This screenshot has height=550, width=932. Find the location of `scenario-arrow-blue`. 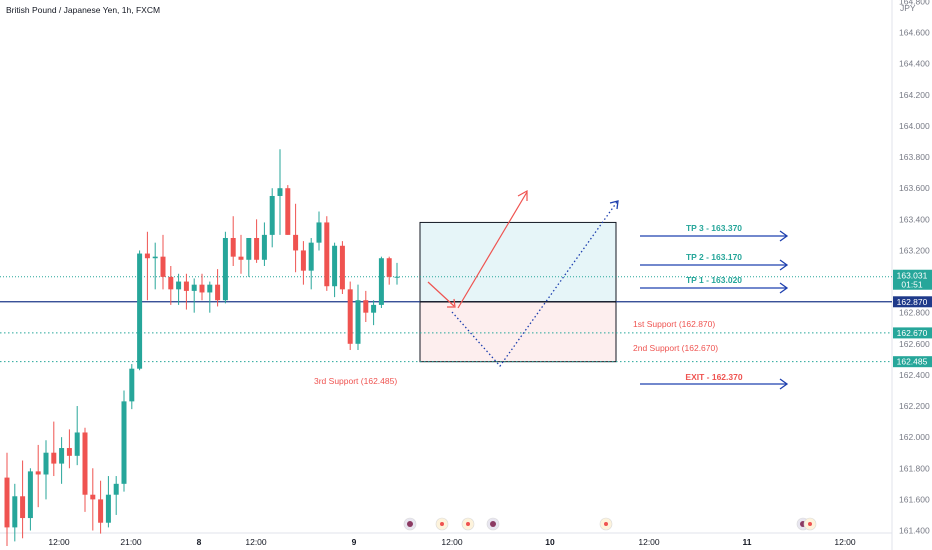

scenario-arrow-blue is located at coordinates (534, 284).